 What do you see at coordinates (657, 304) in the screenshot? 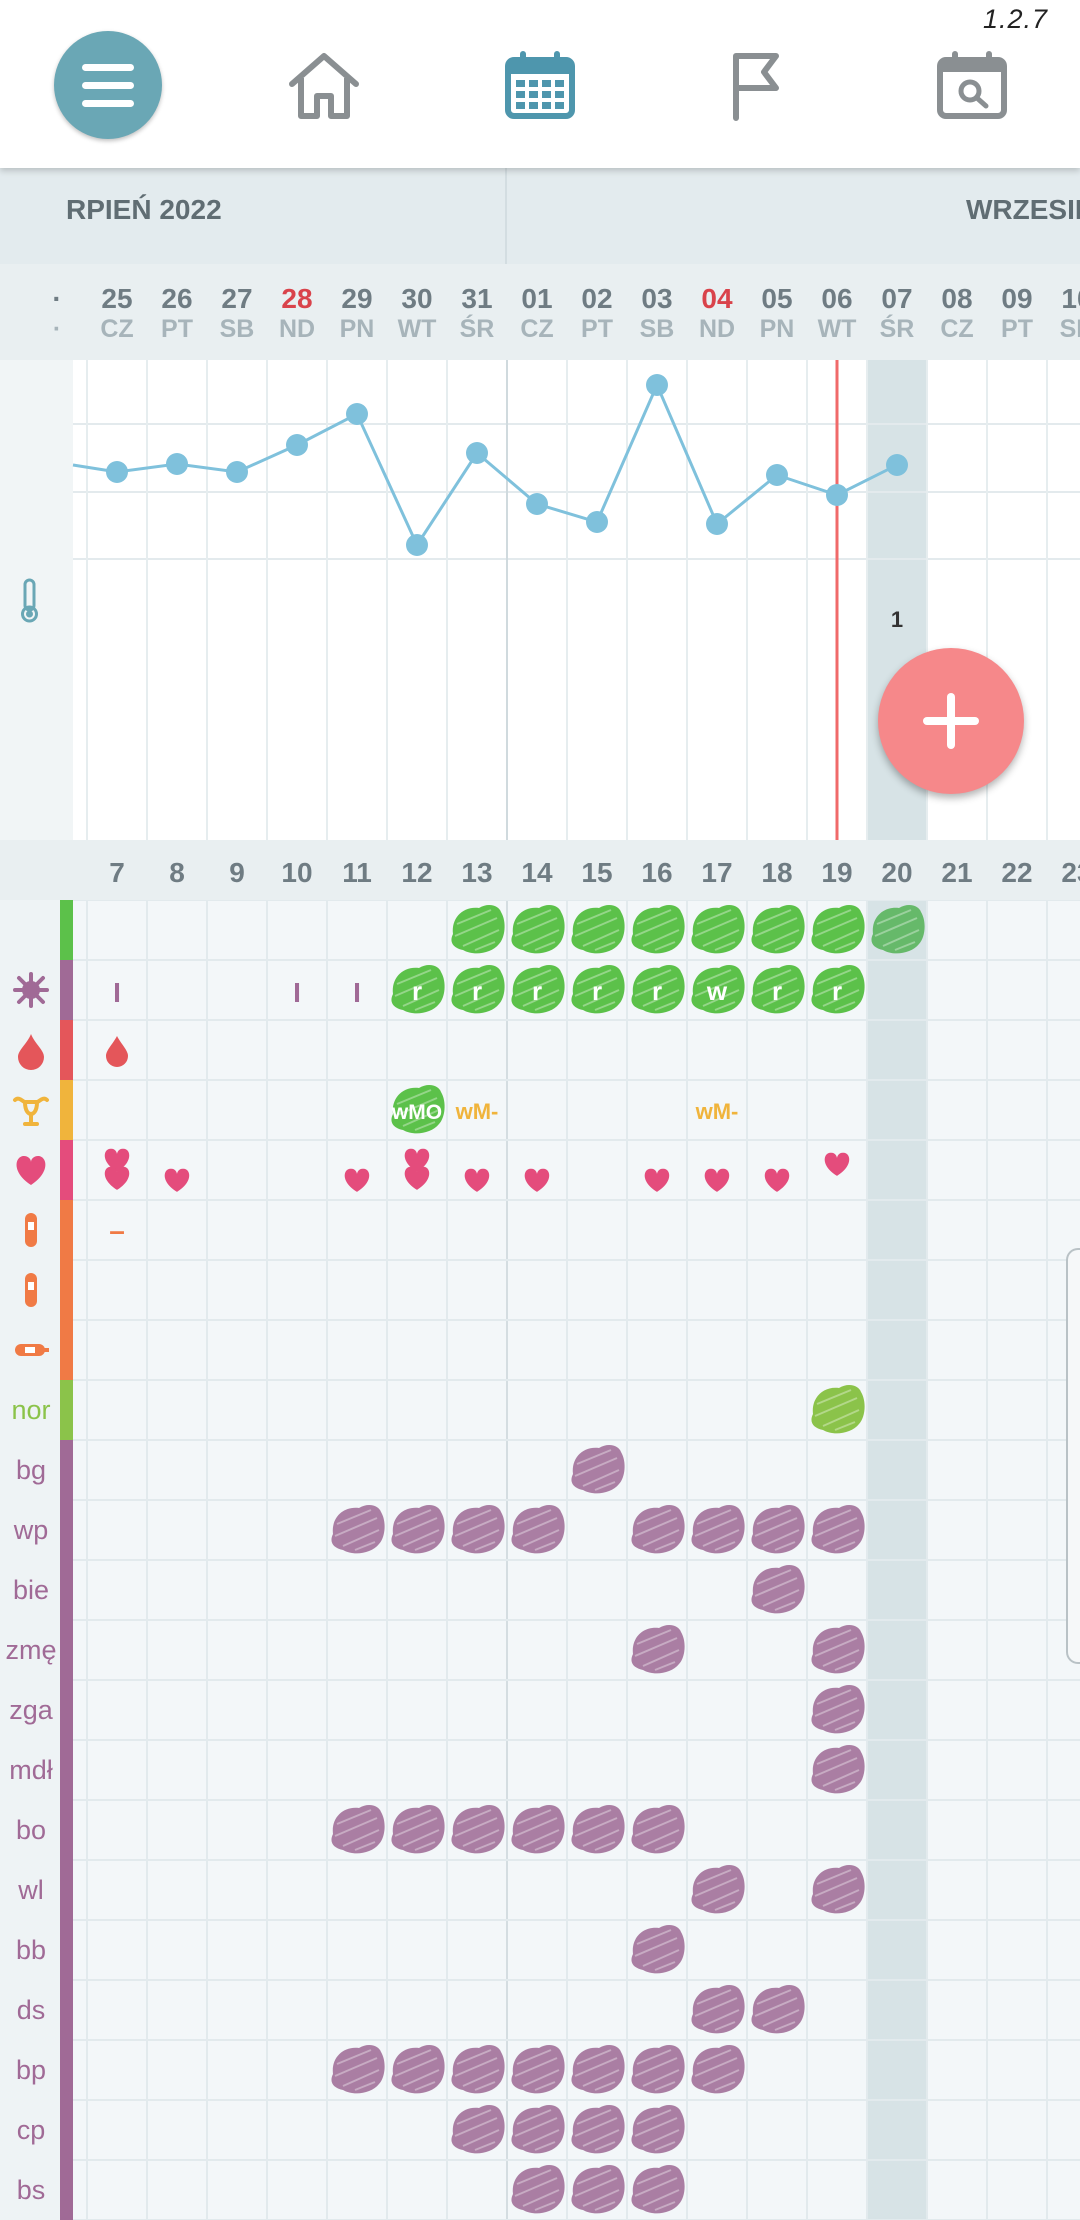
I see `date-column-header: 03 SB` at bounding box center [657, 304].